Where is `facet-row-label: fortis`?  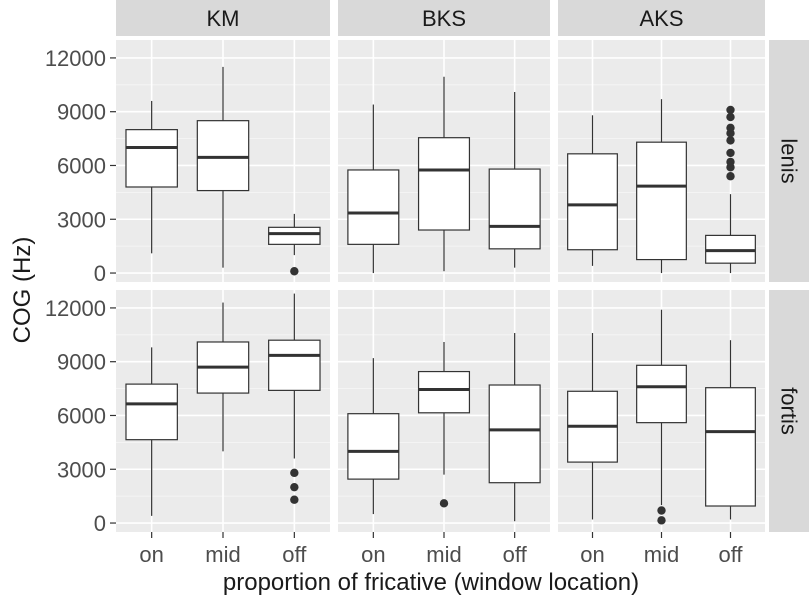 facet-row-label: fortis is located at coordinates (789, 411).